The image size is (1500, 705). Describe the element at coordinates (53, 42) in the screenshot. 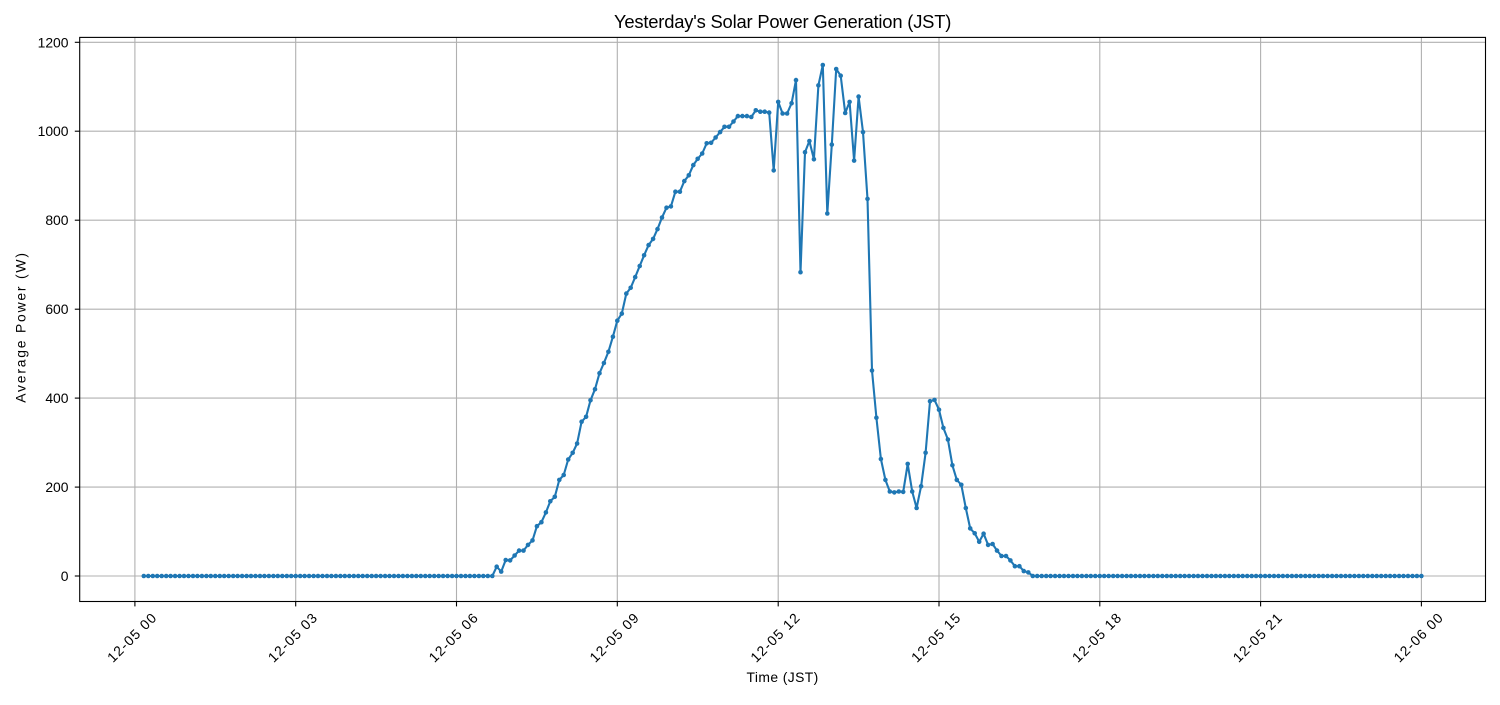

I see `svg-text: 1200` at that location.